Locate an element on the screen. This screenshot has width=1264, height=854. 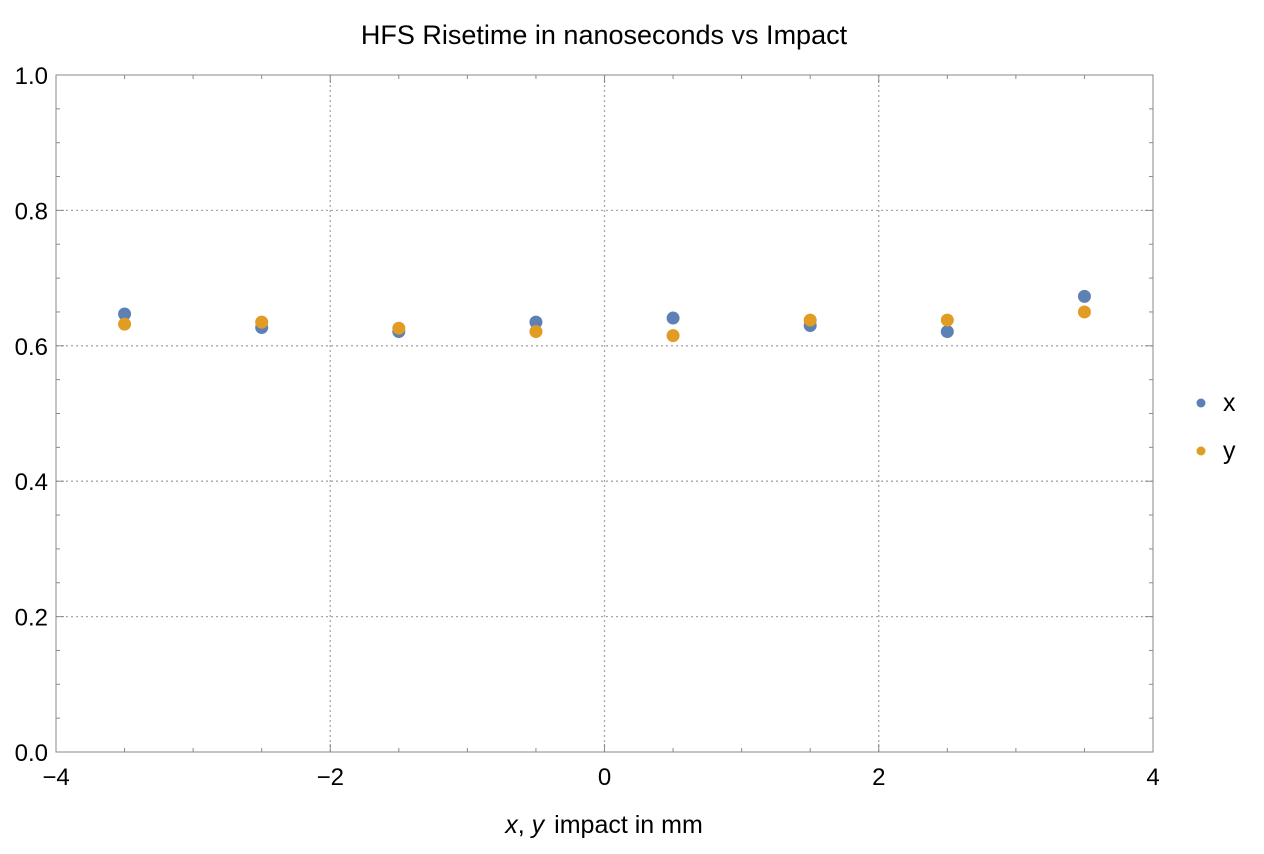
x-tick-label: 2 is located at coordinates (878, 777).